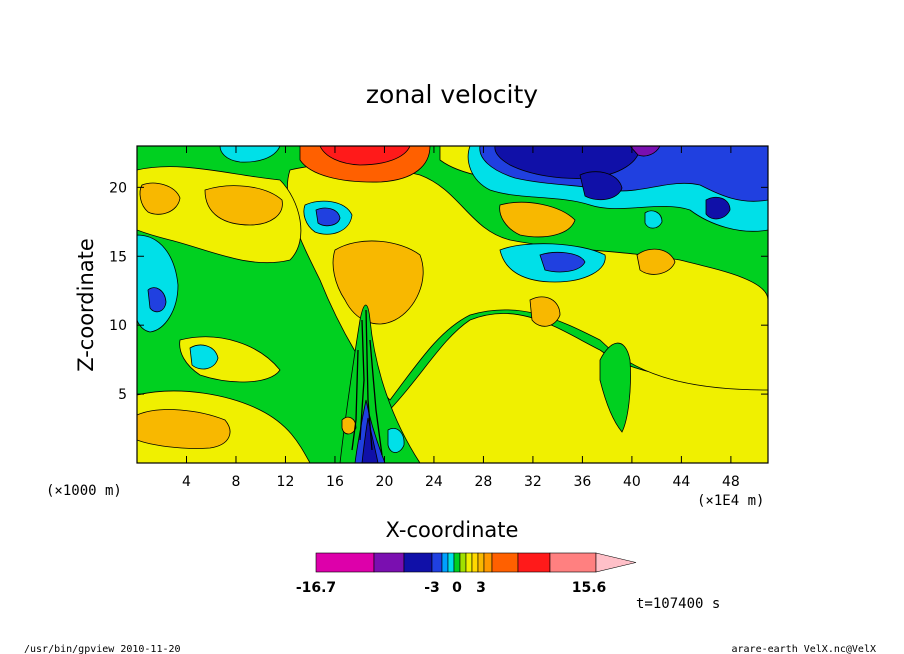 The height and width of the screenshot is (654, 904). I want to click on region-blue-right-mid, so click(562, 262).